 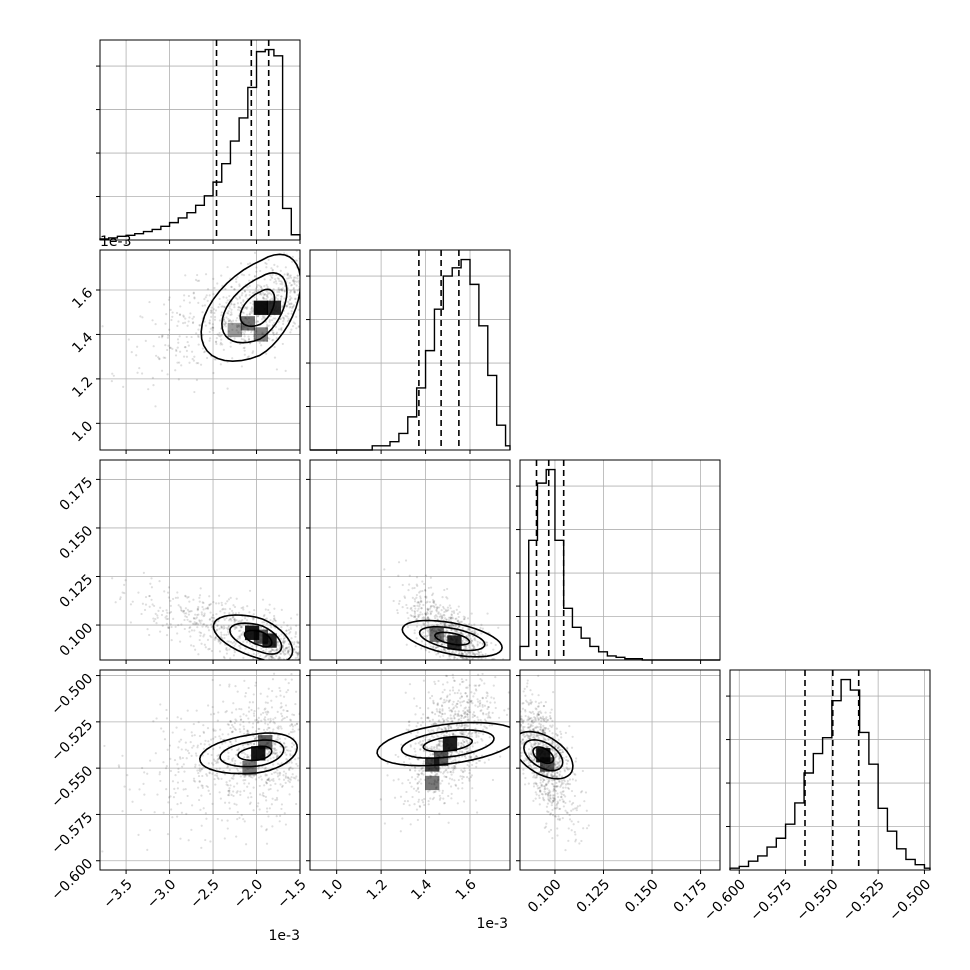 I want to click on hist-step, so click(x=619, y=564).